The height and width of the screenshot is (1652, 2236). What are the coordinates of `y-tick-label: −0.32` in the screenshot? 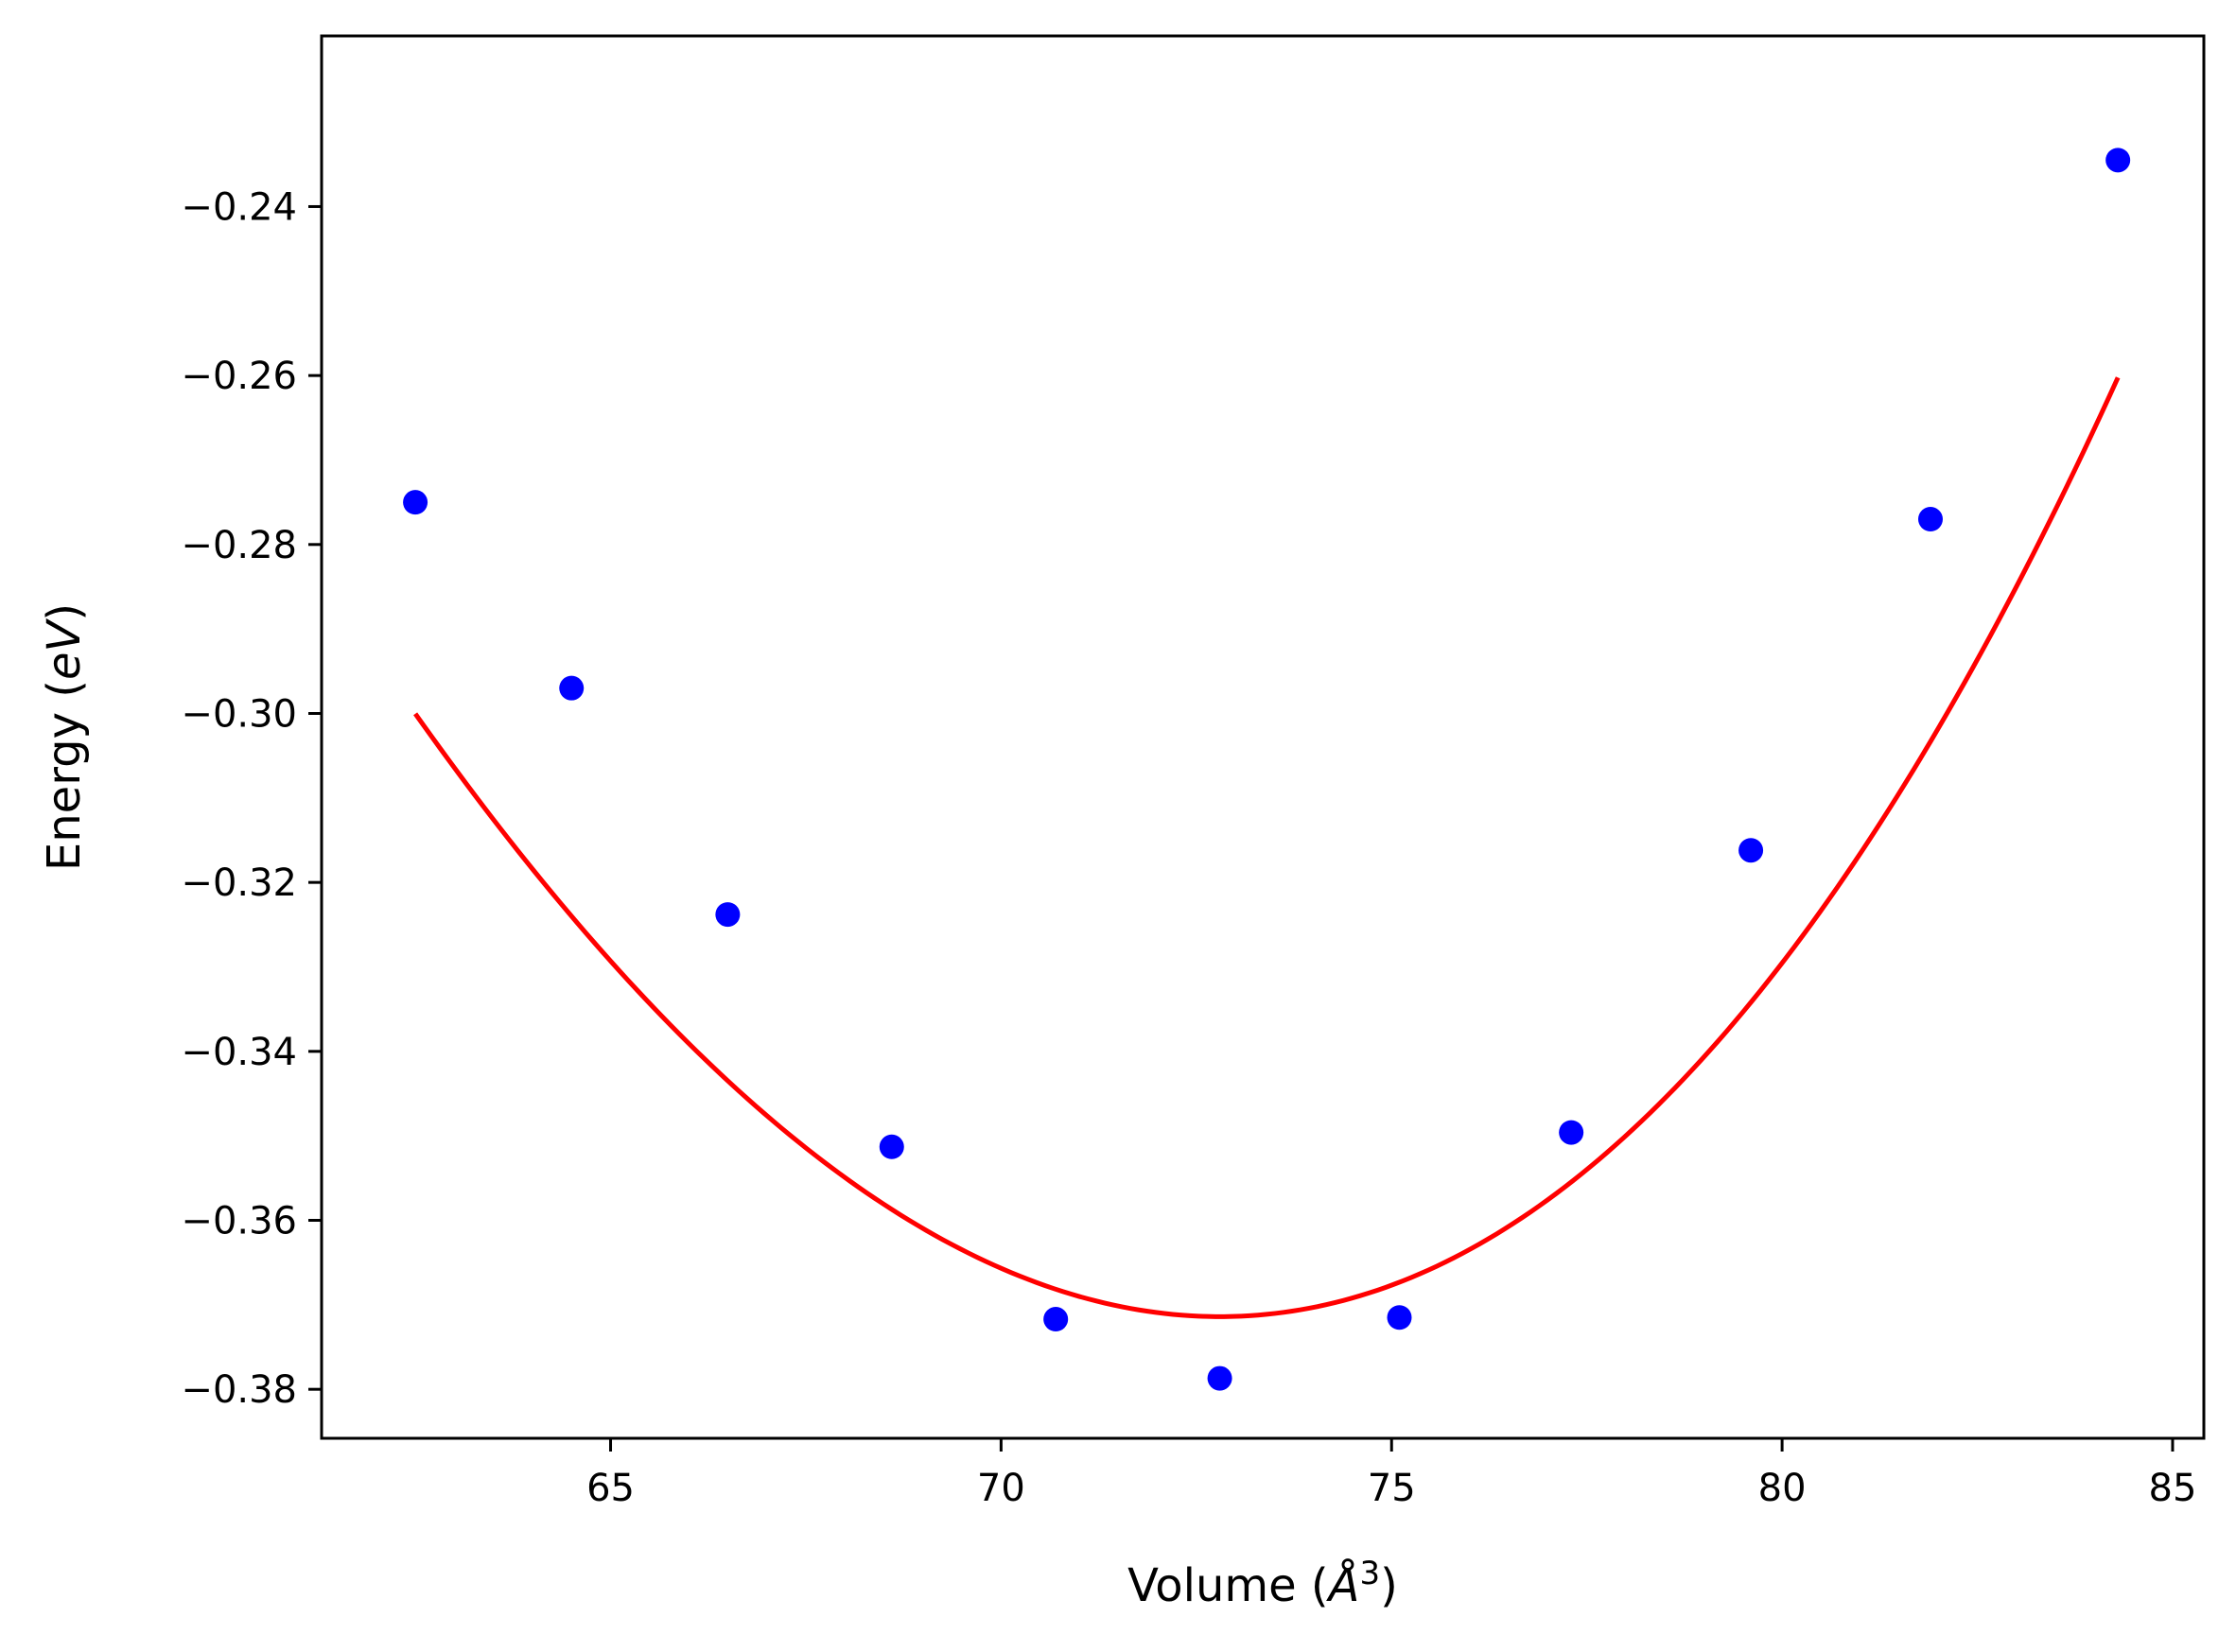 It's located at (239, 883).